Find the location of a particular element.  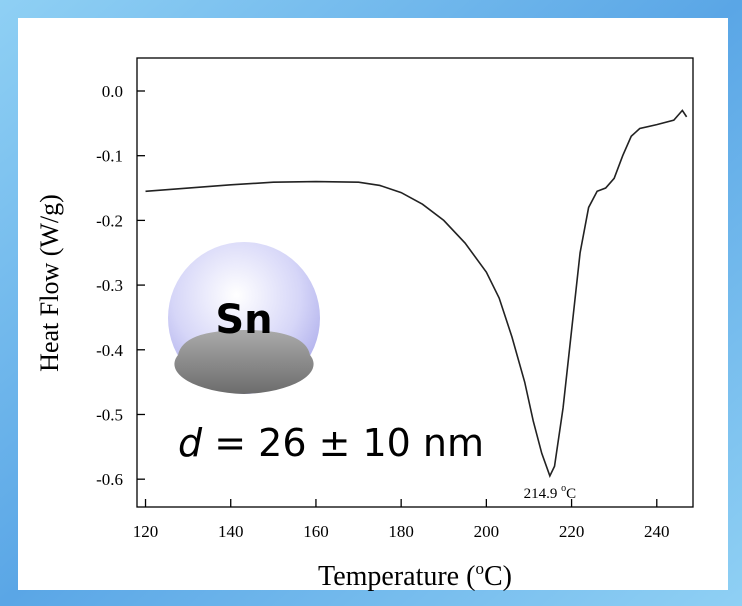

x-tick-label: 160 is located at coordinates (316, 531).